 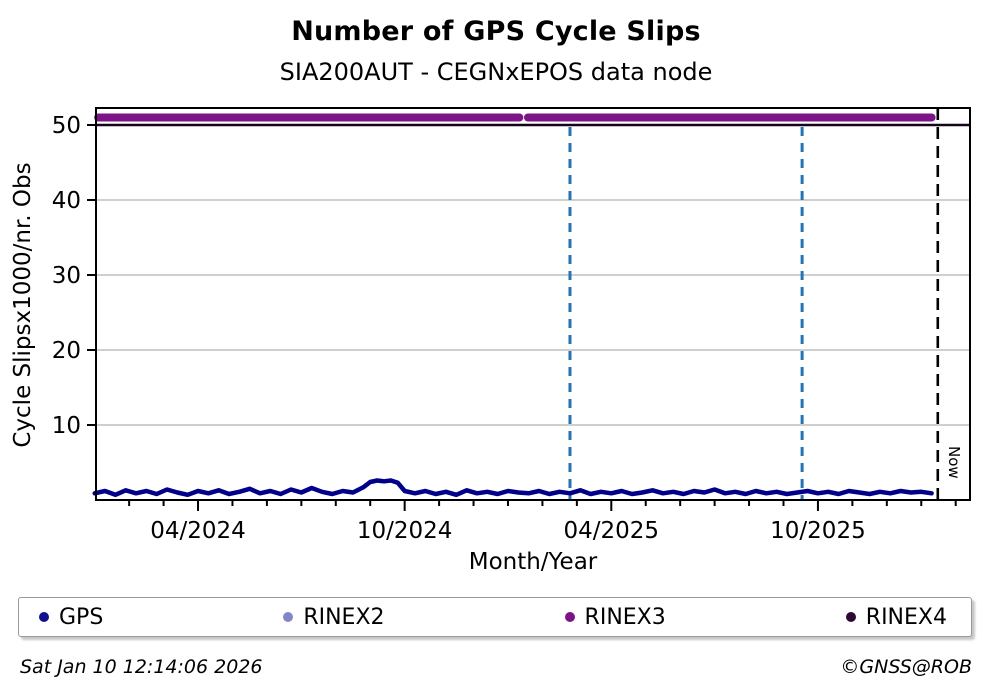 What do you see at coordinates (344, 617) in the screenshot?
I see `legend-label: RINEX2` at bounding box center [344, 617].